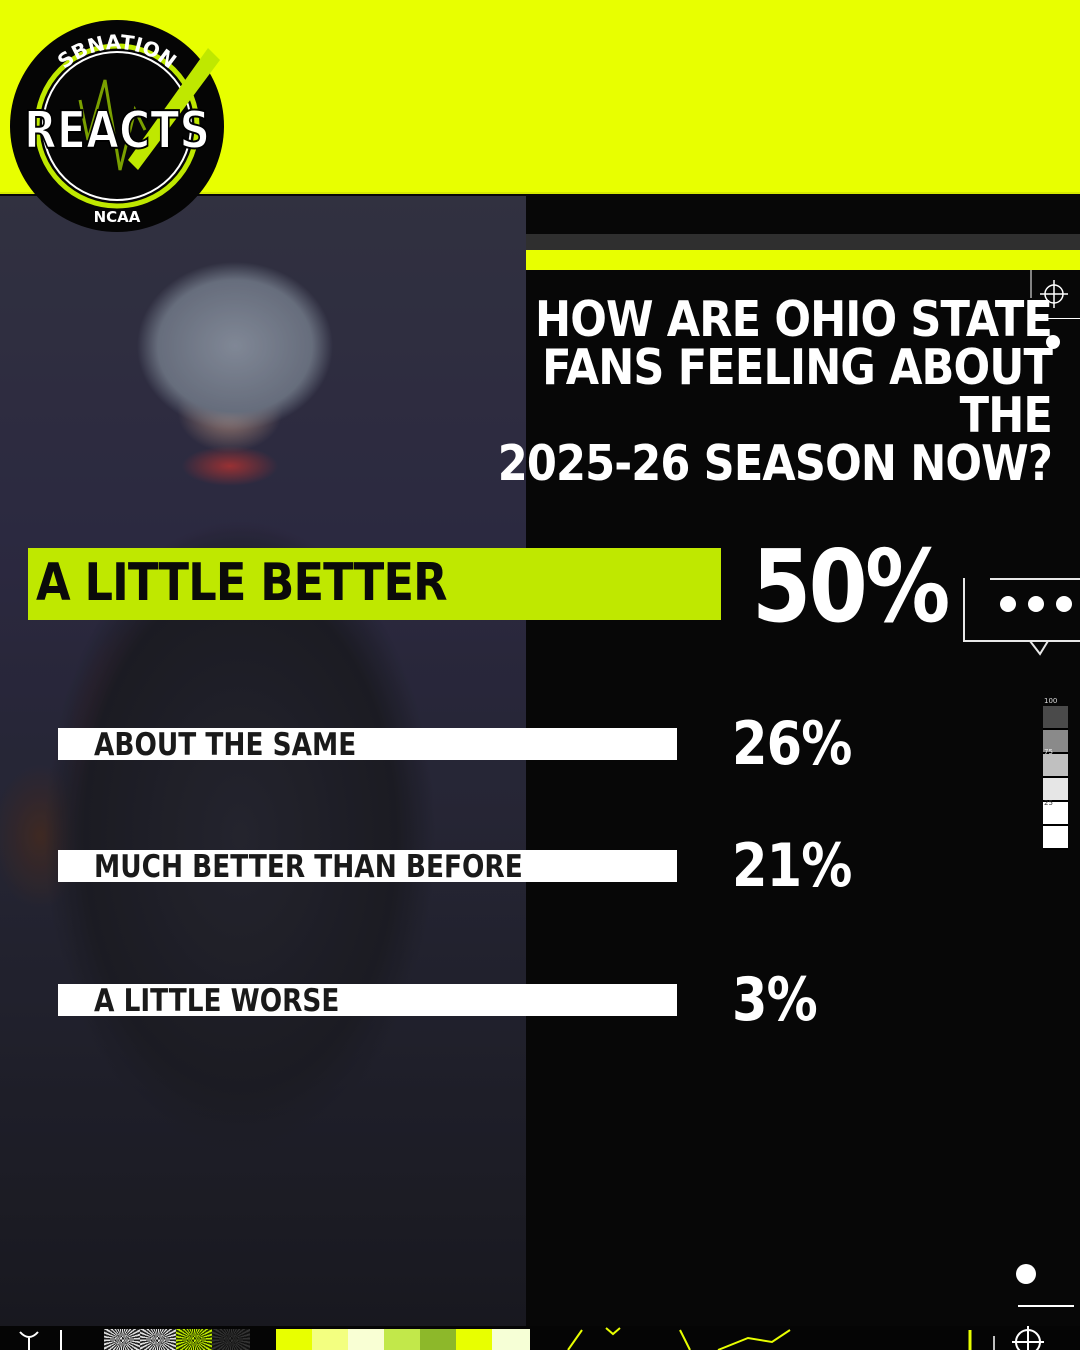  Describe the element at coordinates (775, 463) in the screenshot. I see `question-line-3: 2025-26 SEASON NOW?` at that location.